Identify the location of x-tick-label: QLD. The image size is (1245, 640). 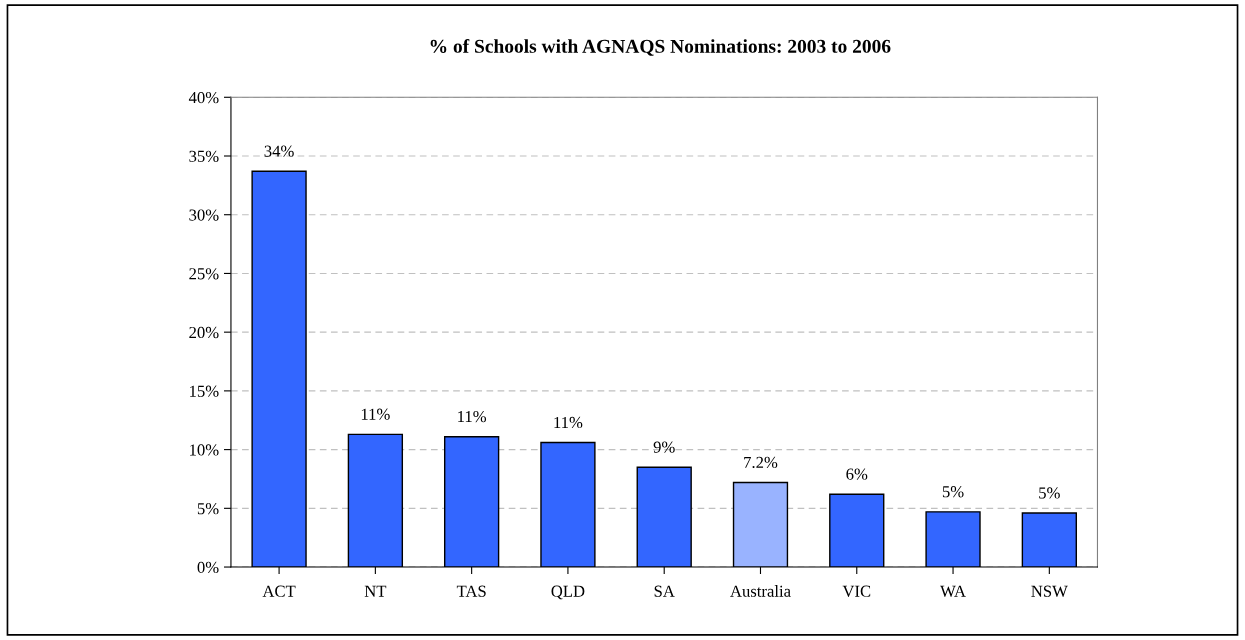
(568, 592).